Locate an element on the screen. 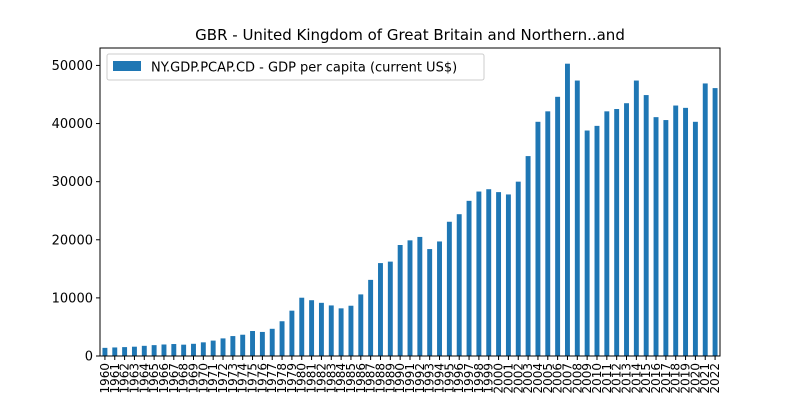 The width and height of the screenshot is (800, 400). bar-2001 is located at coordinates (508, 275).